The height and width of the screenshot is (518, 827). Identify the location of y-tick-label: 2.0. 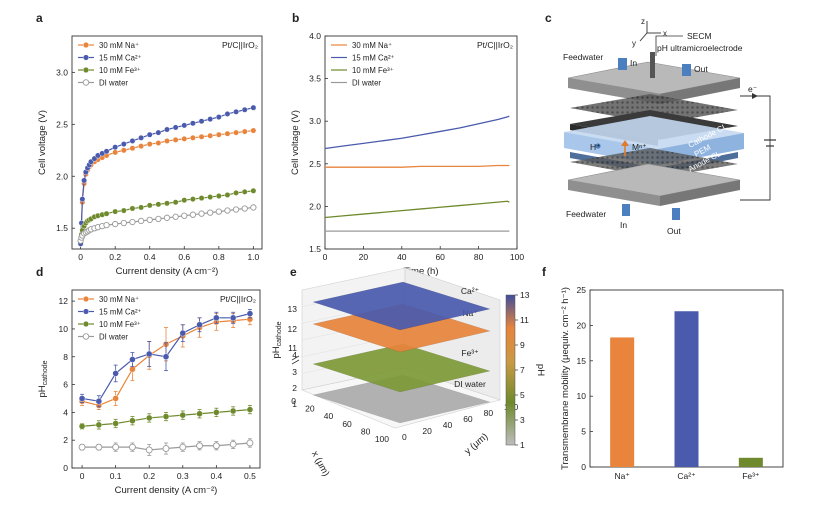
(62, 176).